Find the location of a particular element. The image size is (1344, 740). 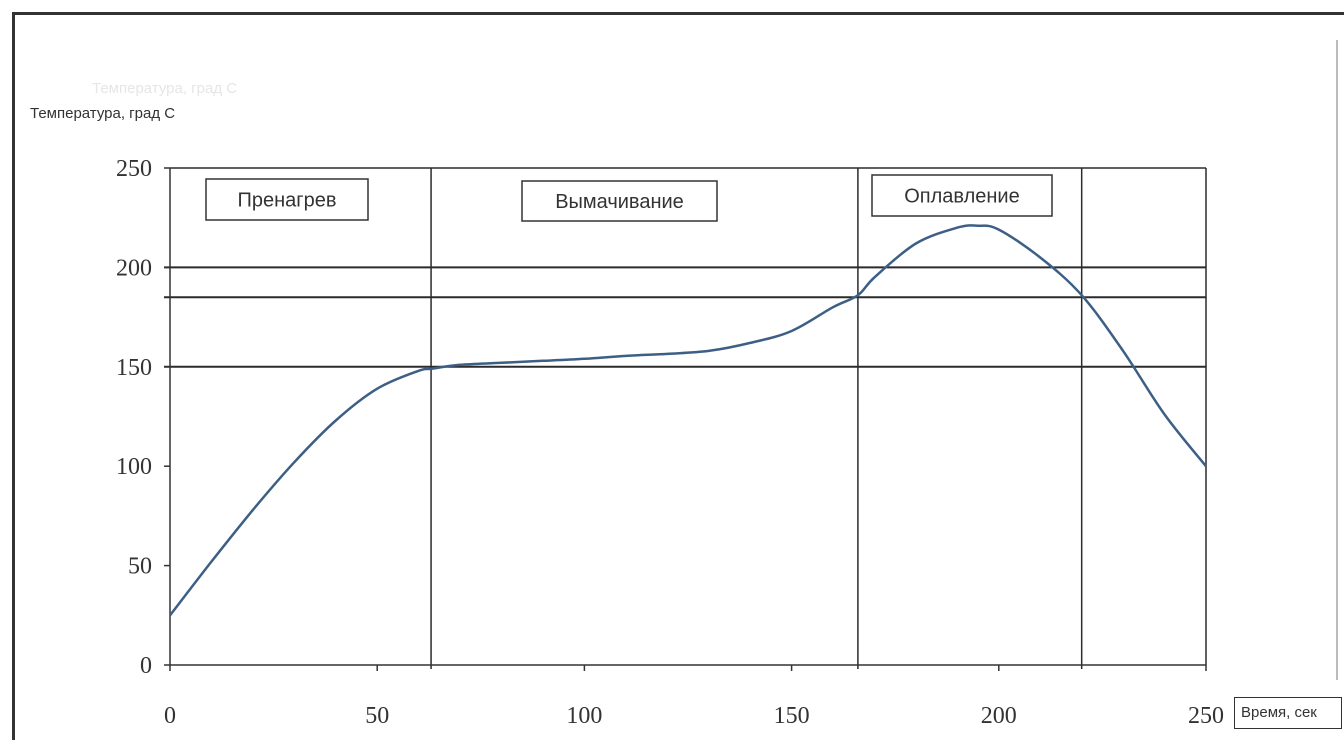

phase-label-2: Вымачивание is located at coordinates (619, 201).